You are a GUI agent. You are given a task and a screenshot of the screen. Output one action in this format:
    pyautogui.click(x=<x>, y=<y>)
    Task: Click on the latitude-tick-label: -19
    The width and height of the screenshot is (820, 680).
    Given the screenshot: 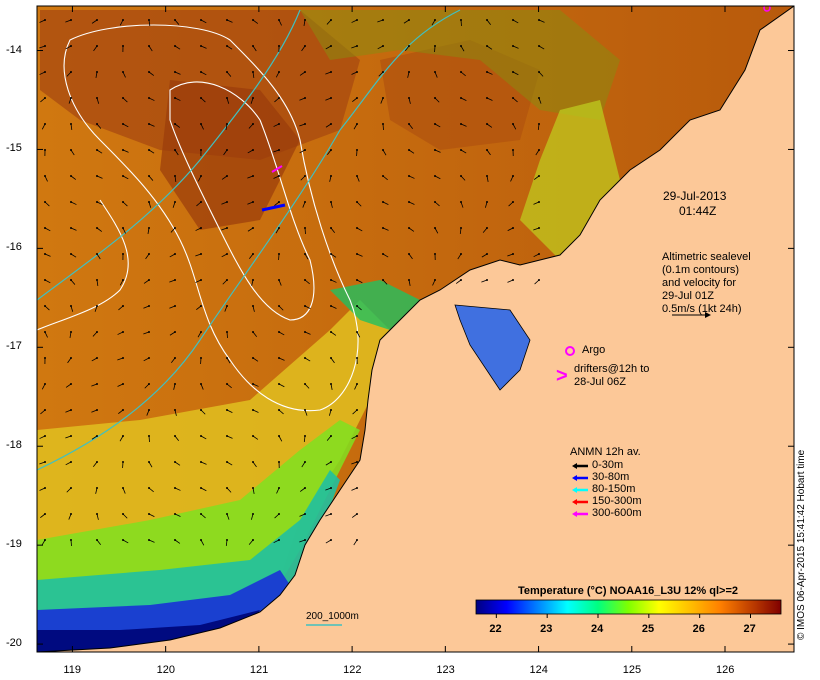 What is the action you would take?
    pyautogui.click(x=14, y=544)
    